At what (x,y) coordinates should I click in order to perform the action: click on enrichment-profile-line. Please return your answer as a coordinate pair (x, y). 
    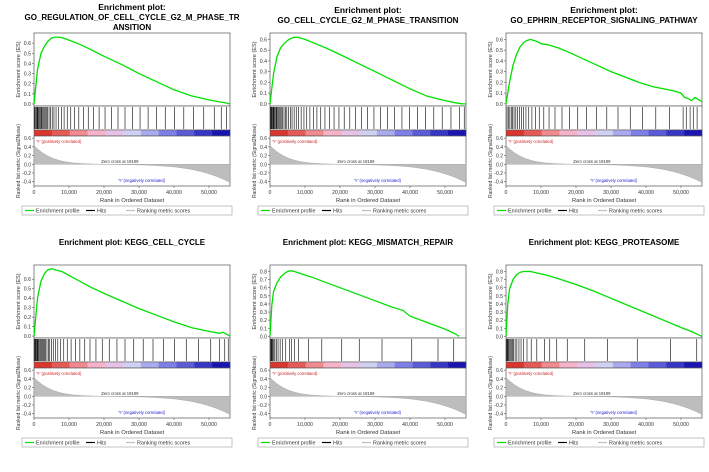
    Looking at the image, I should click on (132, 70).